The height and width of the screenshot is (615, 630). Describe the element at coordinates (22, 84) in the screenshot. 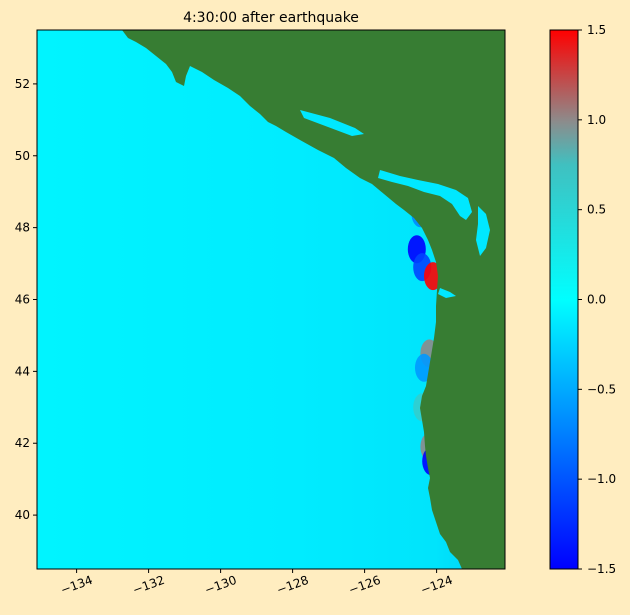

I see `y-tick-label: 52` at that location.